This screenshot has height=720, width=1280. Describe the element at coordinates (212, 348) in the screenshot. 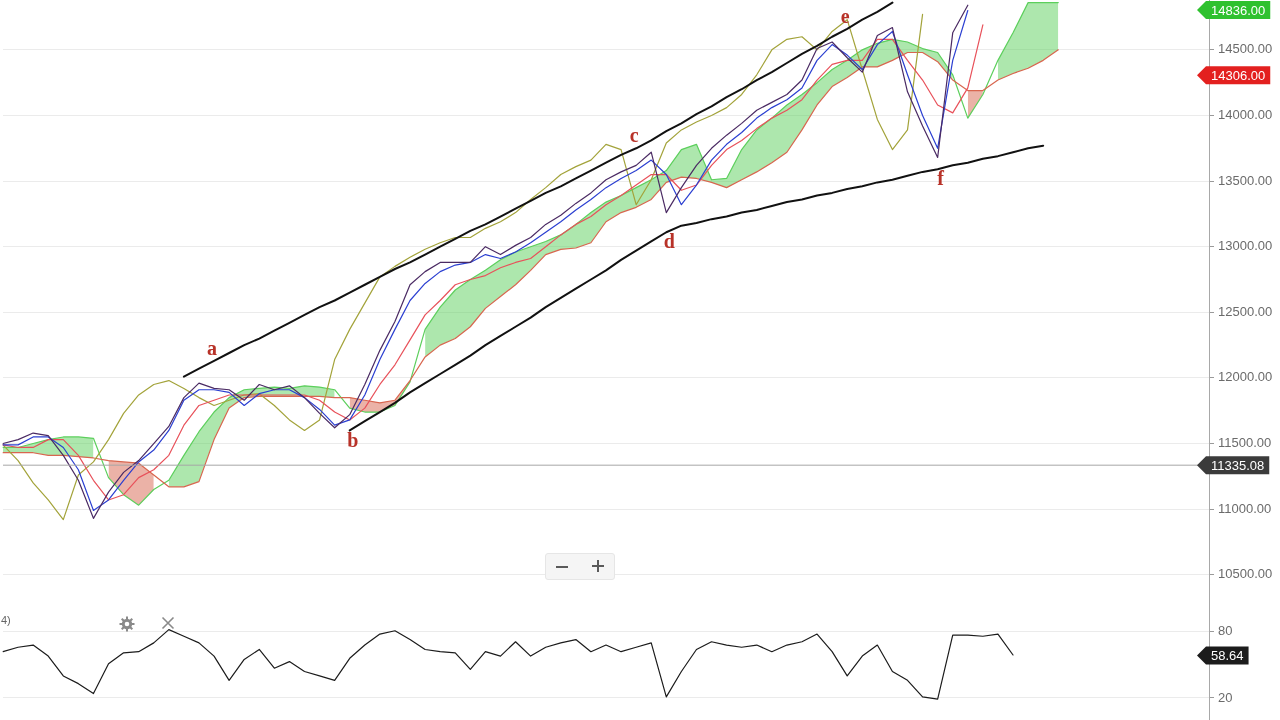

I see `data-label: a` at that location.